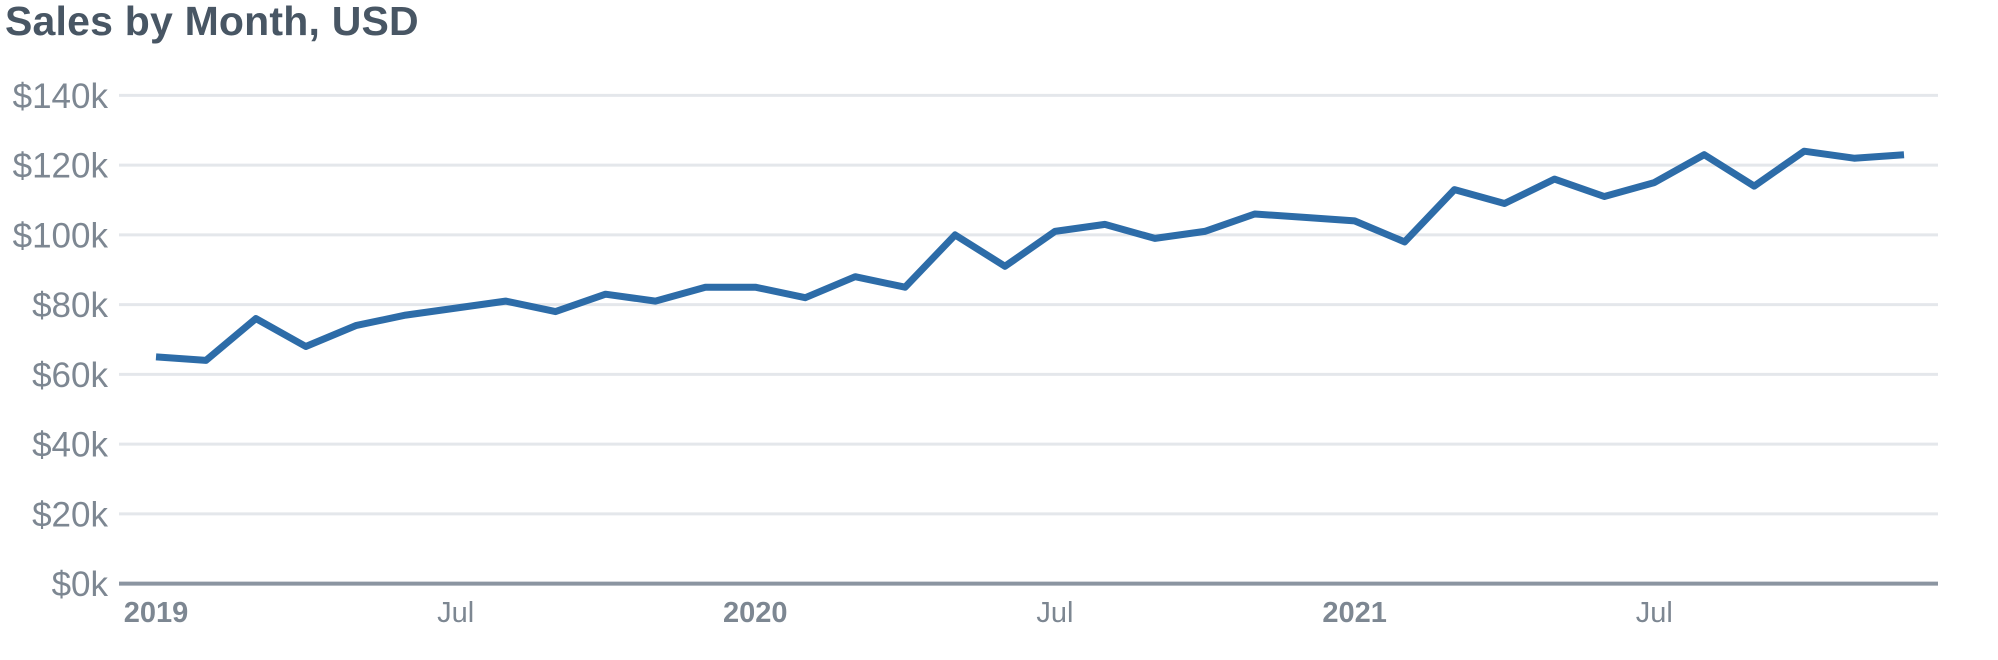 The width and height of the screenshot is (1998, 660). I want to click on x-tick-label: 2020, so click(755, 613).